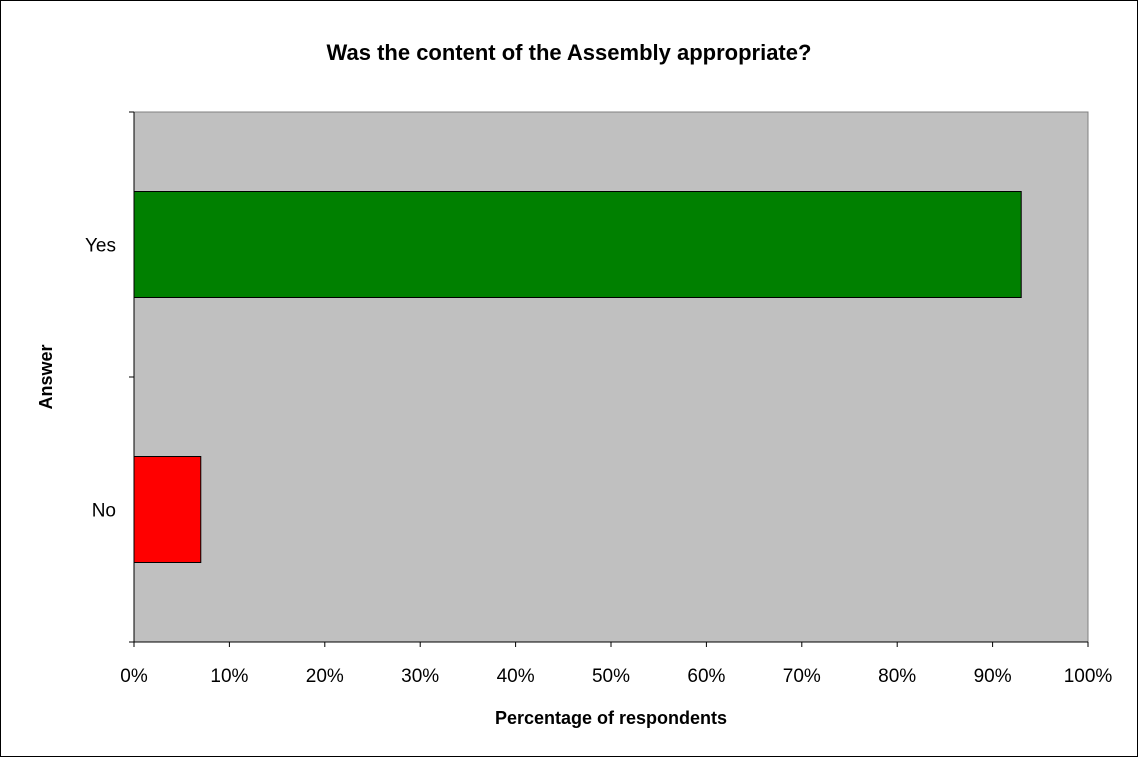  What do you see at coordinates (1088, 676) in the screenshot?
I see `x-tick-label: 100%` at bounding box center [1088, 676].